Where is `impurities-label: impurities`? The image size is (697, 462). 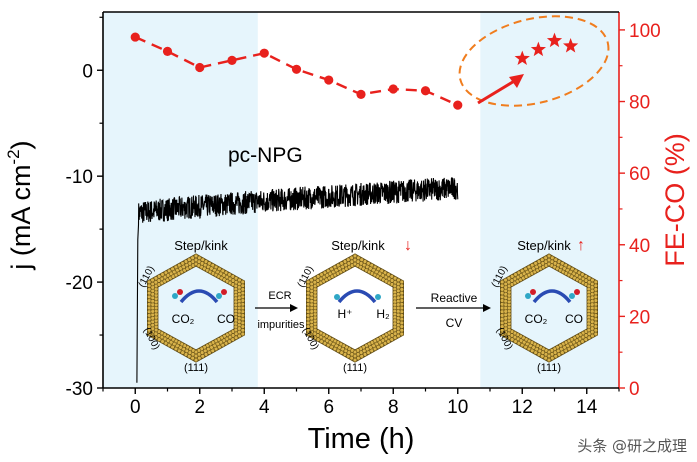 impurities-label: impurities is located at coordinates (281, 325).